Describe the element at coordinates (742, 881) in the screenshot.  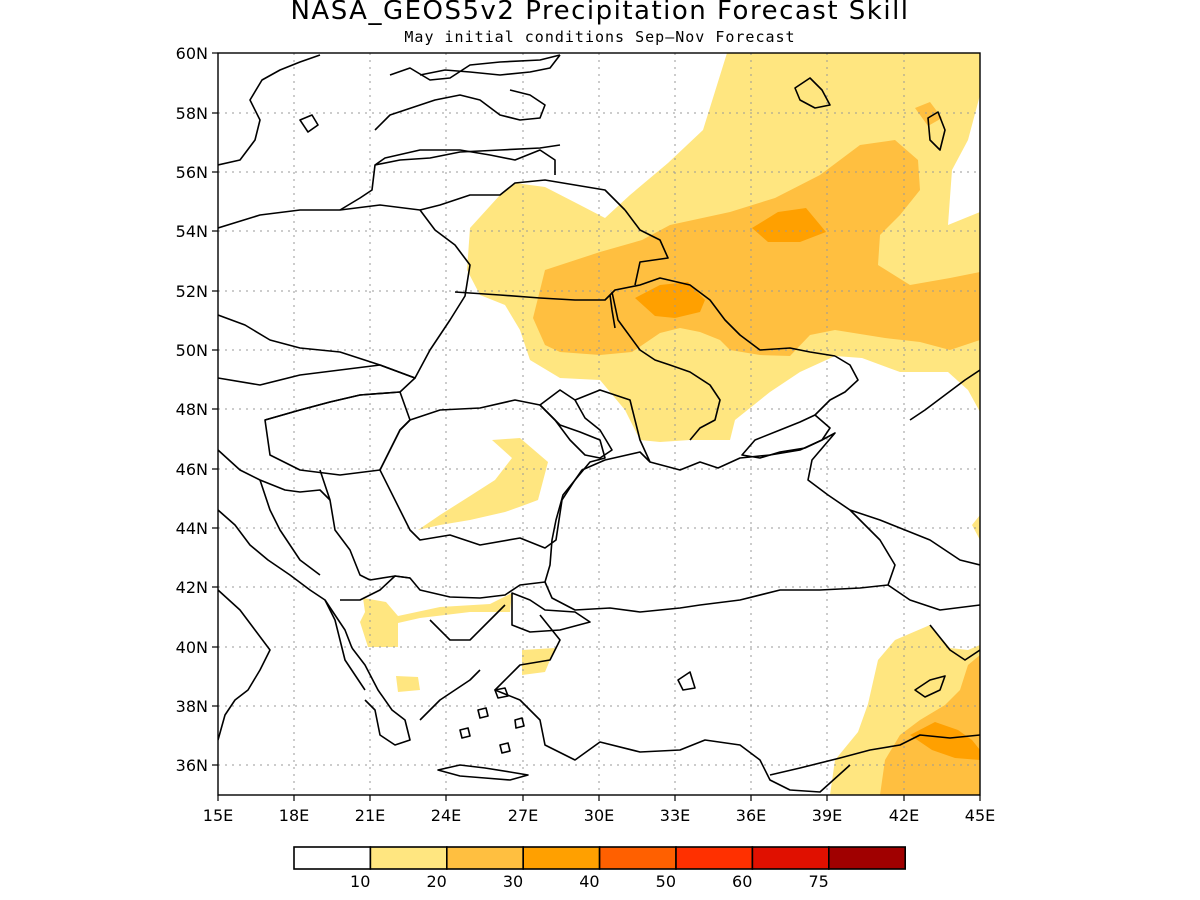
I see `colorbar-label: 60` at that location.